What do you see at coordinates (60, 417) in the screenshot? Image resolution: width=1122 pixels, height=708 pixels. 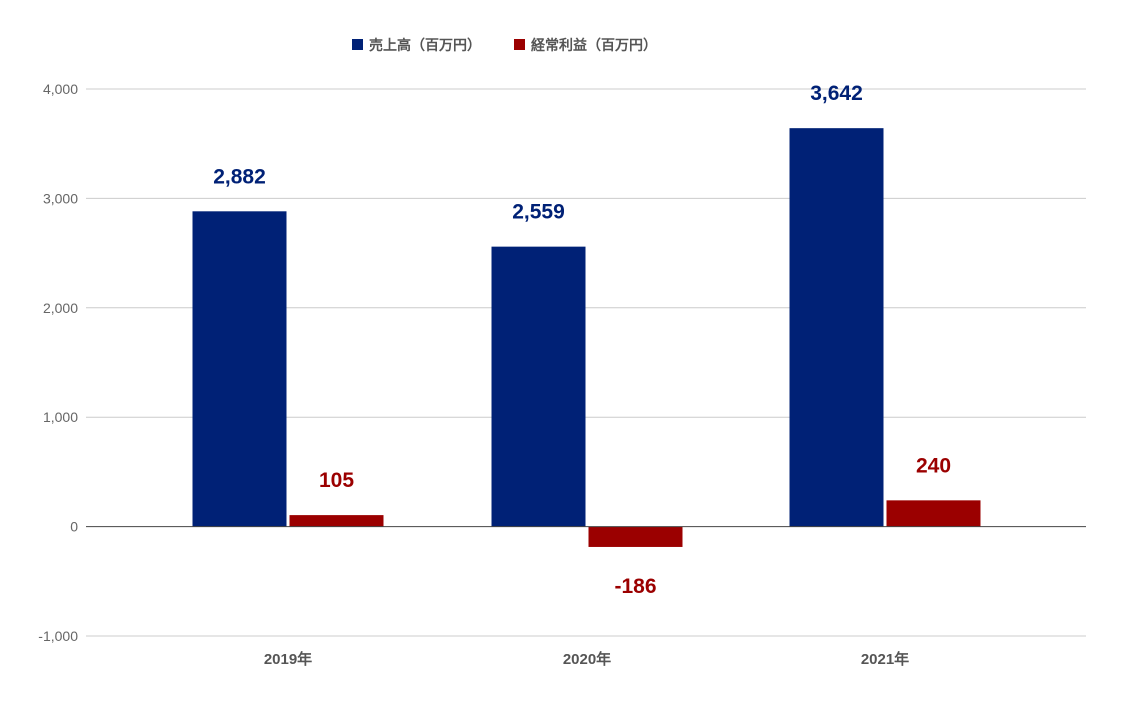 I see `y-tick-label: 1,000` at bounding box center [60, 417].